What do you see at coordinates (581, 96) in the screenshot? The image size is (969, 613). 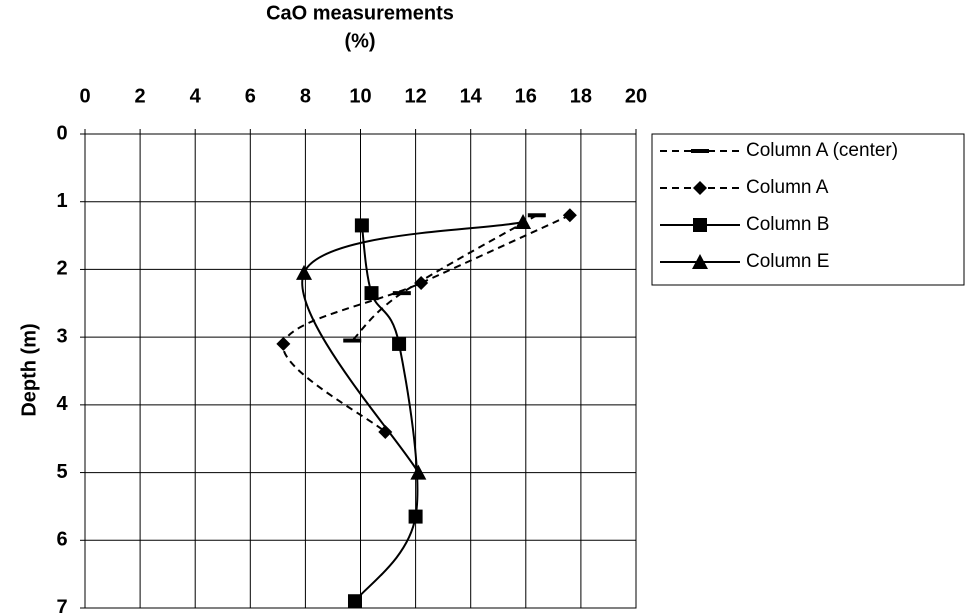 I see `x-tick-label: 18` at bounding box center [581, 96].